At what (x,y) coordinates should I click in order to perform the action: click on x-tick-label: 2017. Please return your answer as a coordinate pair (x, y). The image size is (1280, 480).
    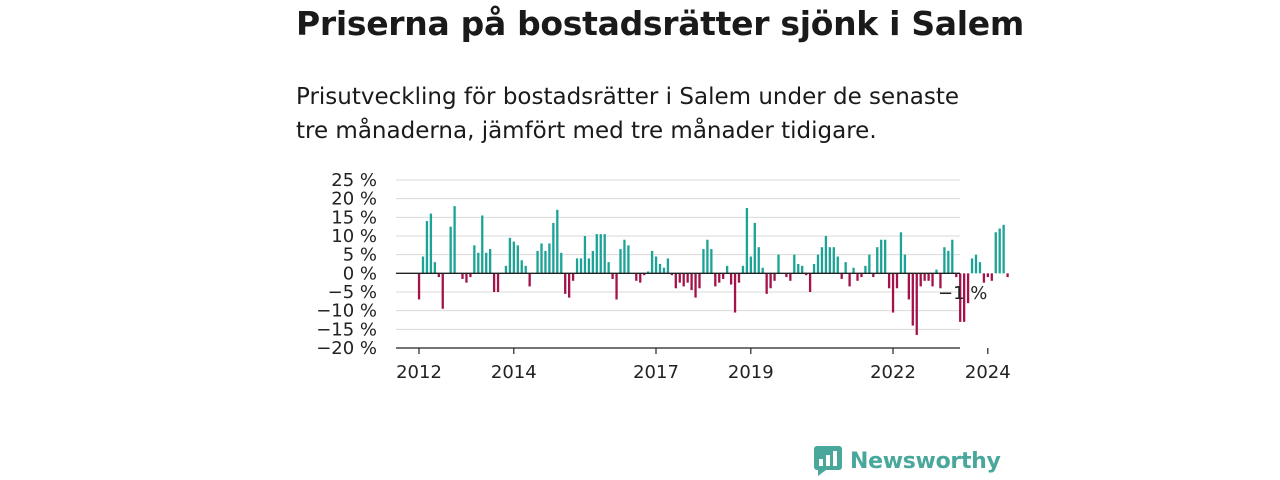
    Looking at the image, I should click on (656, 372).